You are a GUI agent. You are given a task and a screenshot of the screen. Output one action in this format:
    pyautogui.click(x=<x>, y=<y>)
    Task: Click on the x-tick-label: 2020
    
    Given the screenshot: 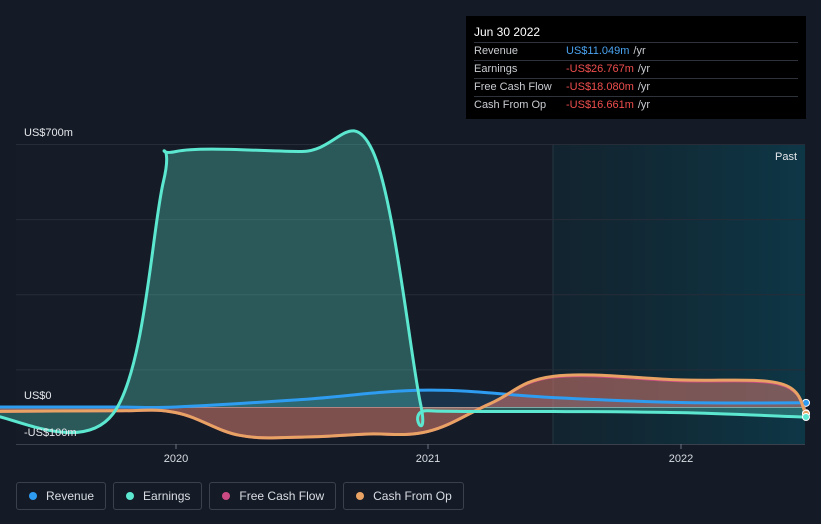 What is the action you would take?
    pyautogui.click(x=176, y=459)
    